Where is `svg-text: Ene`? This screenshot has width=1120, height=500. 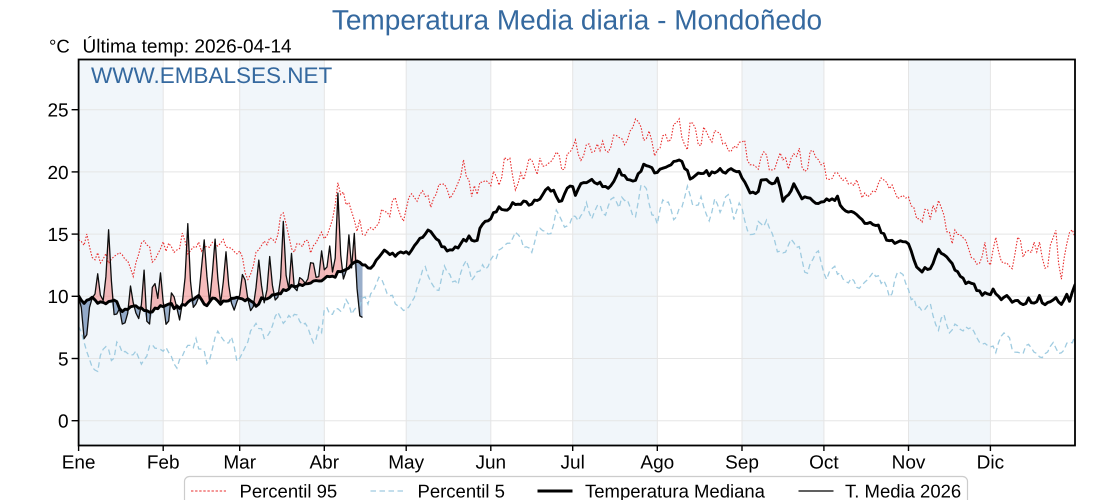 svg-text: Ene is located at coordinates (79, 463).